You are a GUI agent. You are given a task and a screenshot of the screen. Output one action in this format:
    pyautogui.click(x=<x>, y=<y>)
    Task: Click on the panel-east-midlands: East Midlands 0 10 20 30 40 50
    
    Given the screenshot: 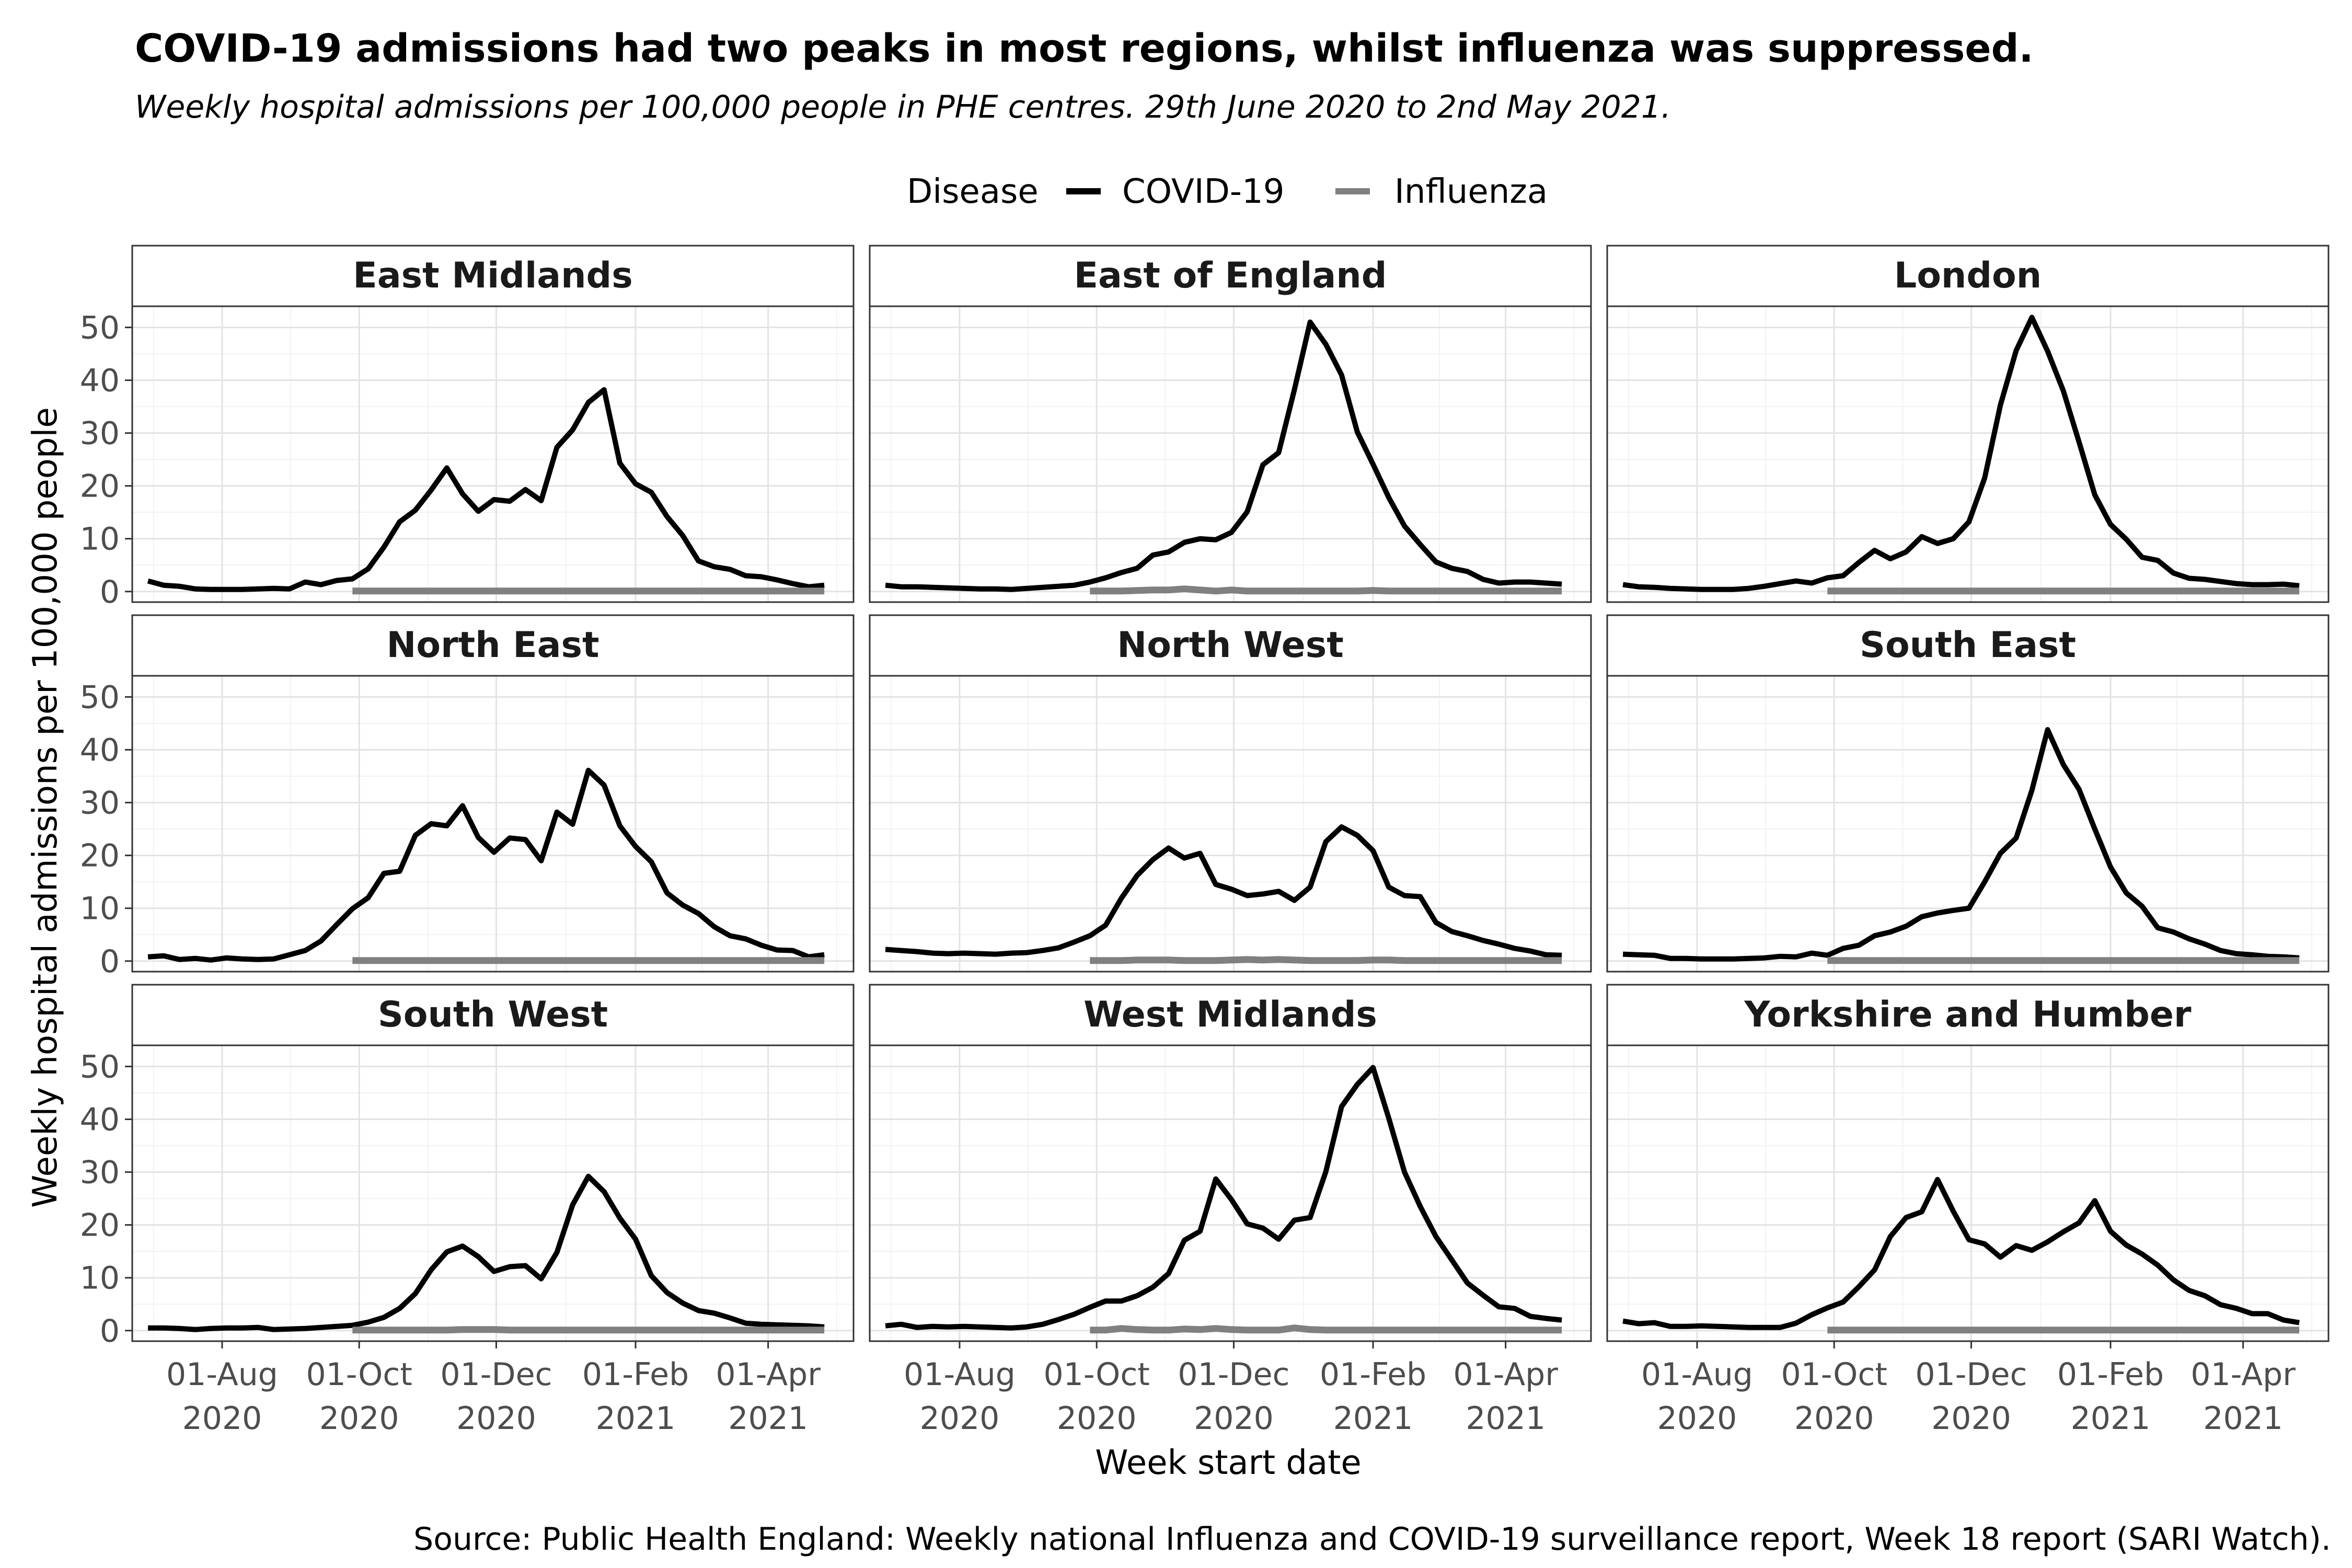 What is the action you would take?
    pyautogui.click(x=467, y=427)
    